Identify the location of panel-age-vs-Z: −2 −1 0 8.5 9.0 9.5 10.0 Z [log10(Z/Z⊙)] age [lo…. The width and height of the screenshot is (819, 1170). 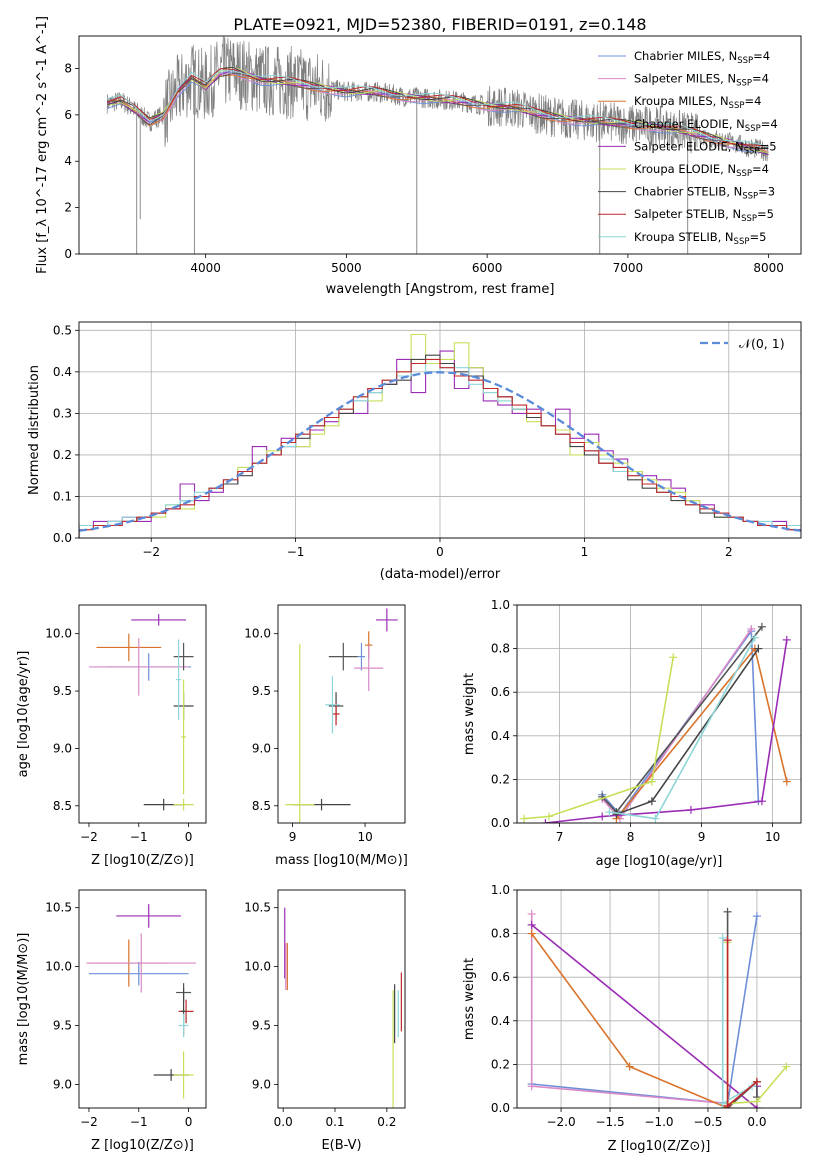
(111, 736).